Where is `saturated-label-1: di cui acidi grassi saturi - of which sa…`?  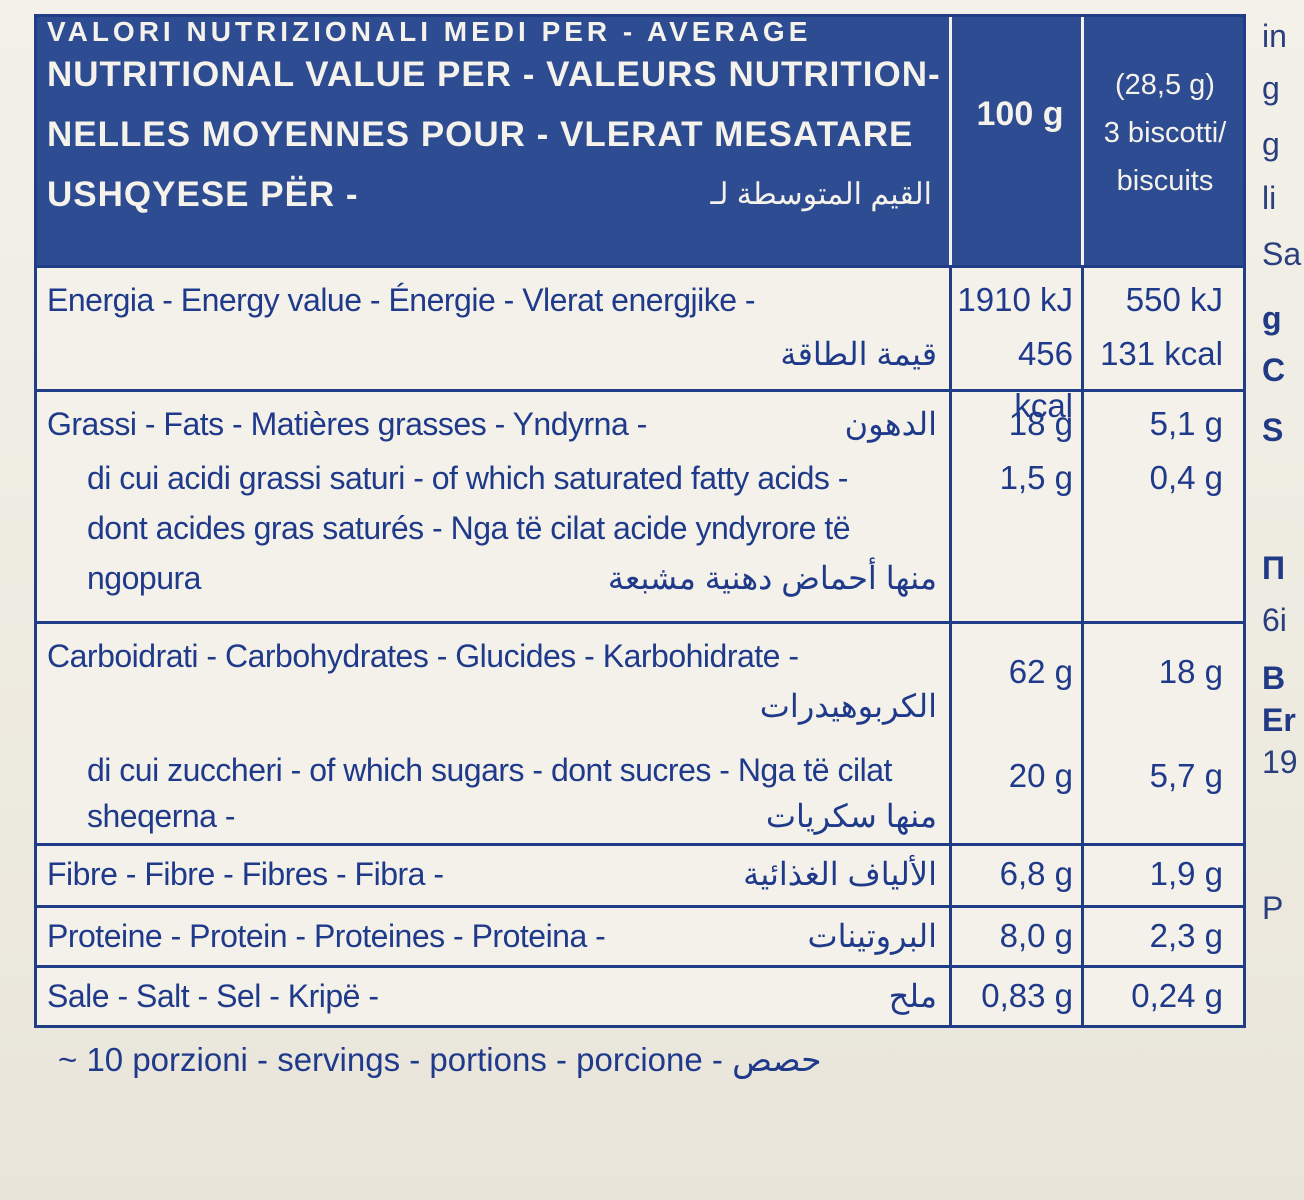 saturated-label-1: di cui acidi grassi saturi - of which sa… is located at coordinates (467, 478).